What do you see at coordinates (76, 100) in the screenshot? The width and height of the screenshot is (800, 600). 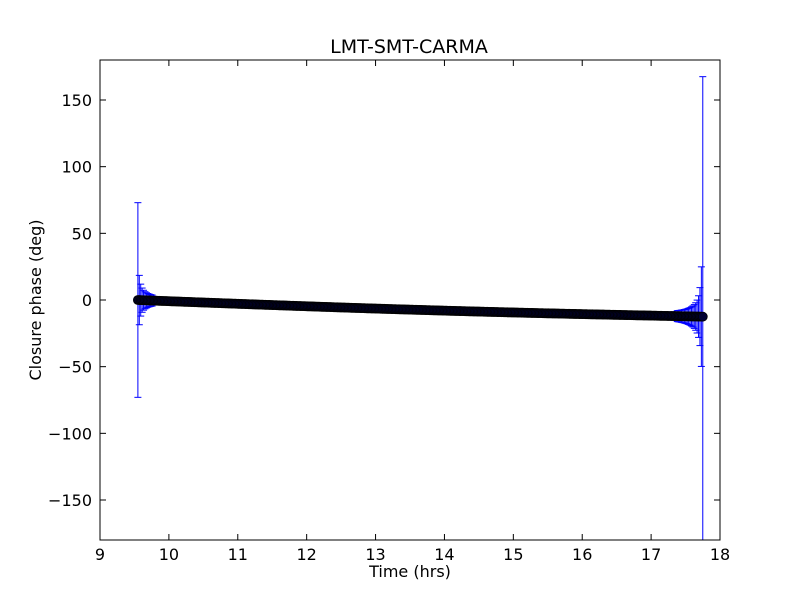 I see `y-tick-label: 150` at bounding box center [76, 100].